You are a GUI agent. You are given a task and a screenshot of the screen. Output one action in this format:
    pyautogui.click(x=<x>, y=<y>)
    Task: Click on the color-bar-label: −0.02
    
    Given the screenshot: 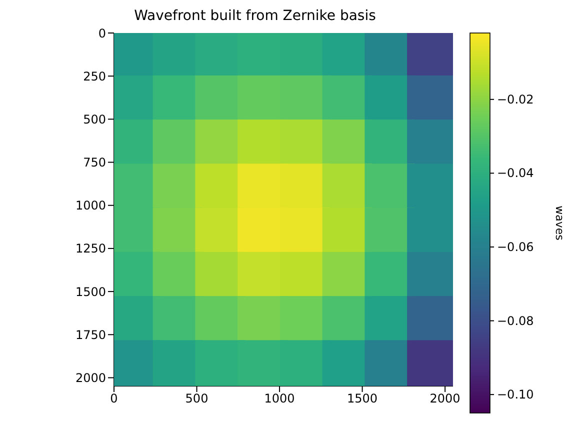 What is the action you would take?
    pyautogui.click(x=515, y=99)
    